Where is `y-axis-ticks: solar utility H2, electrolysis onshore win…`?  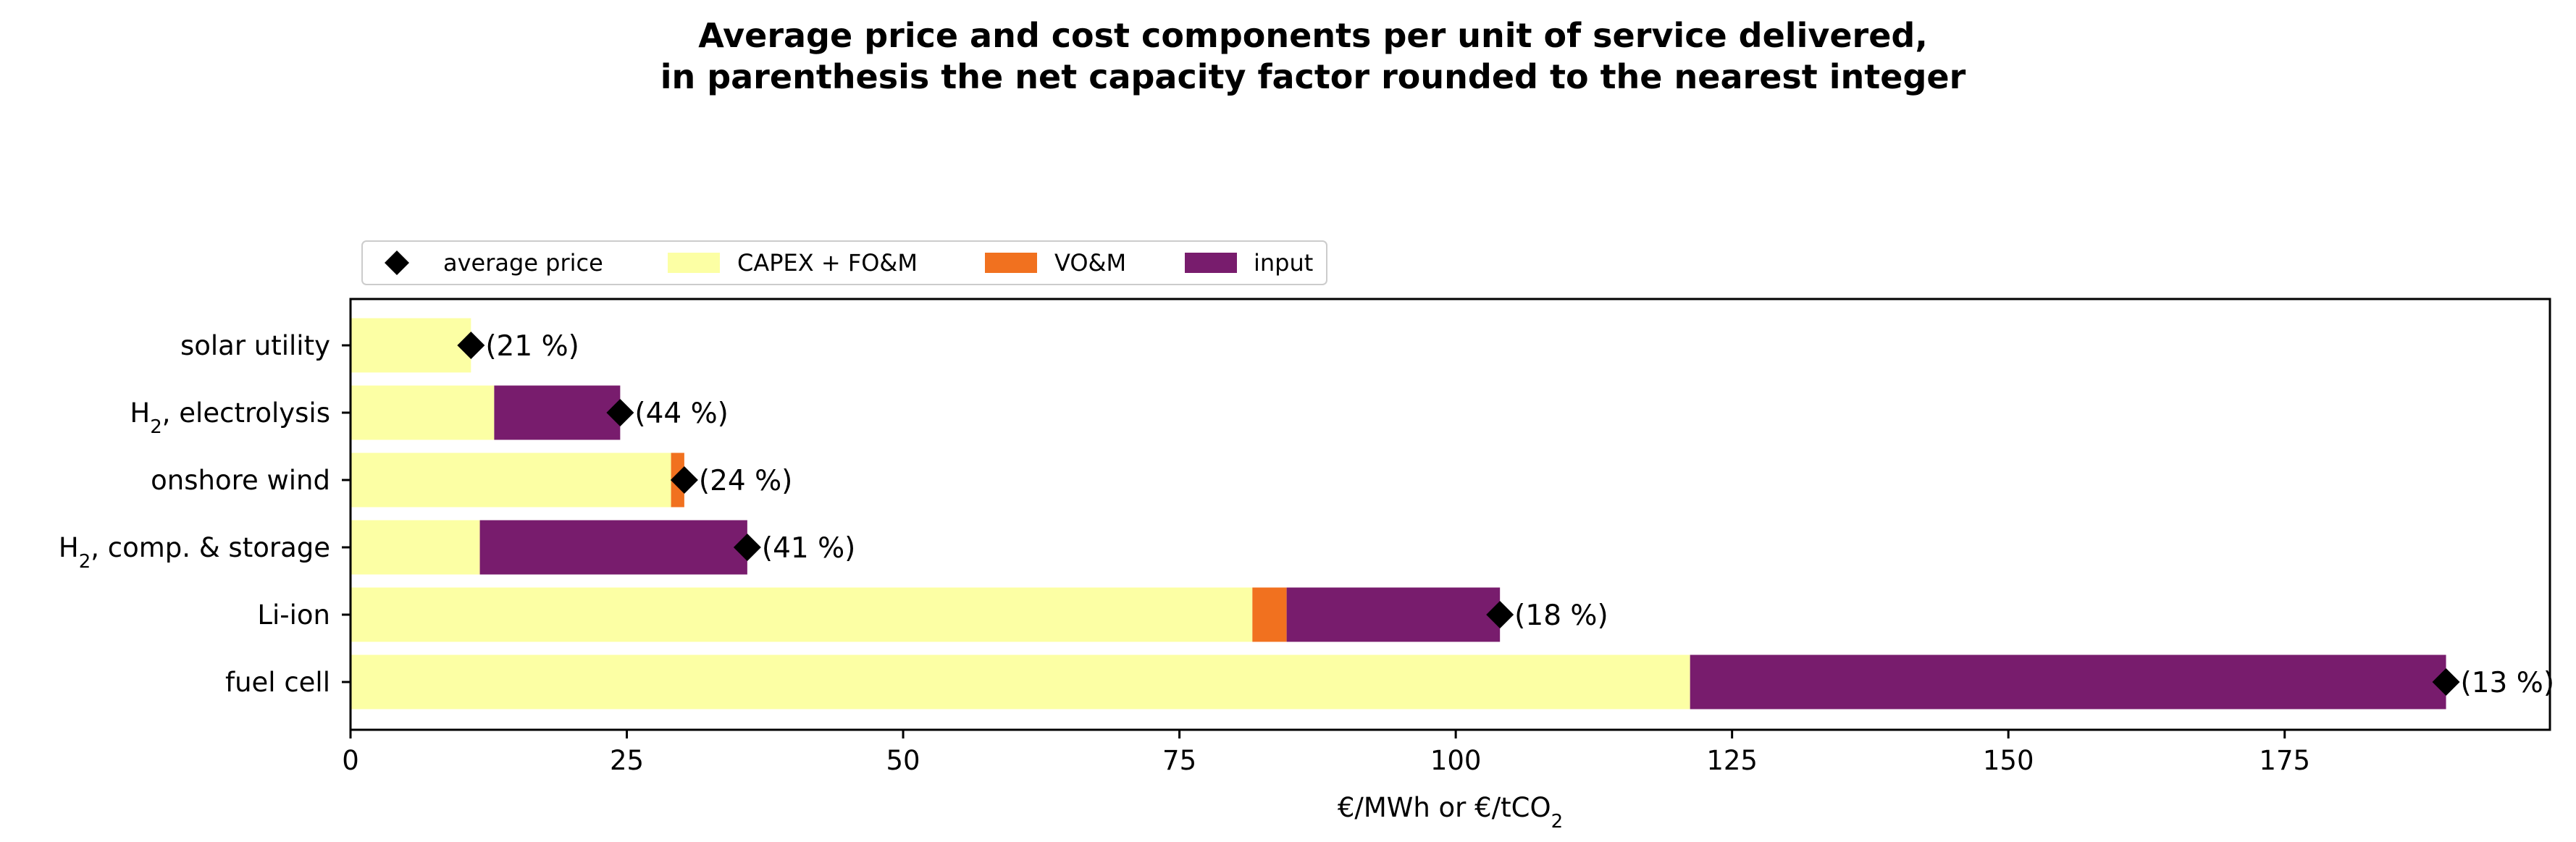
y-axis-ticks: solar utility H2, electrolysis onshore win… is located at coordinates (205, 514).